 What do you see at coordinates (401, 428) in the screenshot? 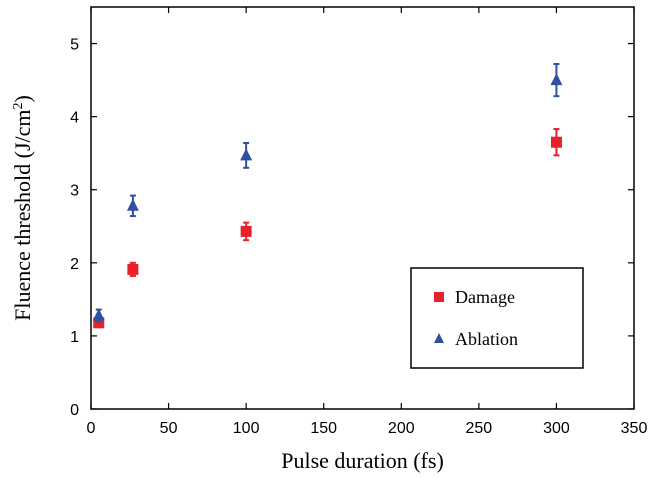
I see `x-tick-label: 200` at bounding box center [401, 428].